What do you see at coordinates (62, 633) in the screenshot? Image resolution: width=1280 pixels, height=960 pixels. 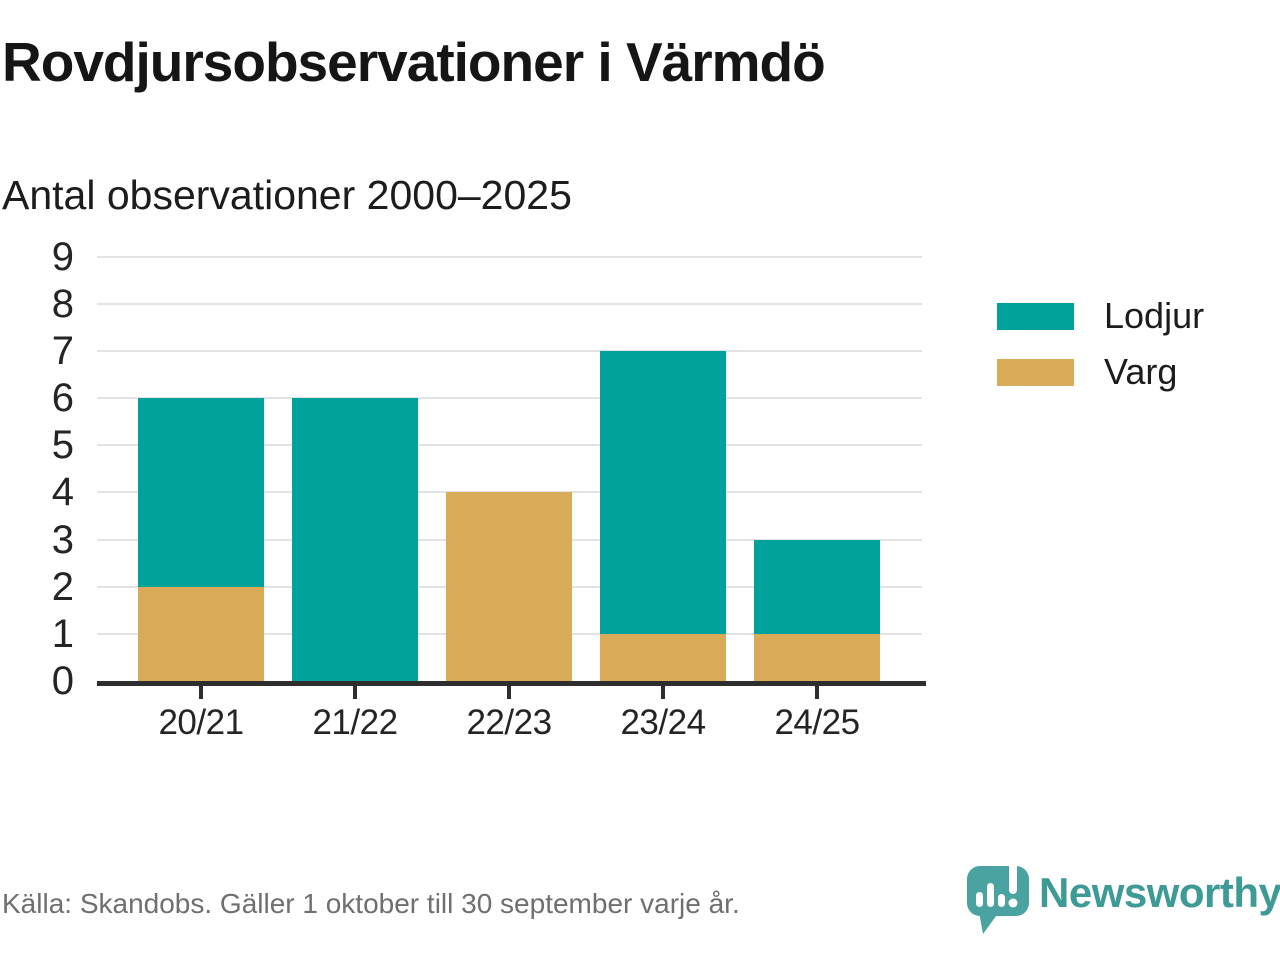 I see `y-axis-label-1: 1` at bounding box center [62, 633].